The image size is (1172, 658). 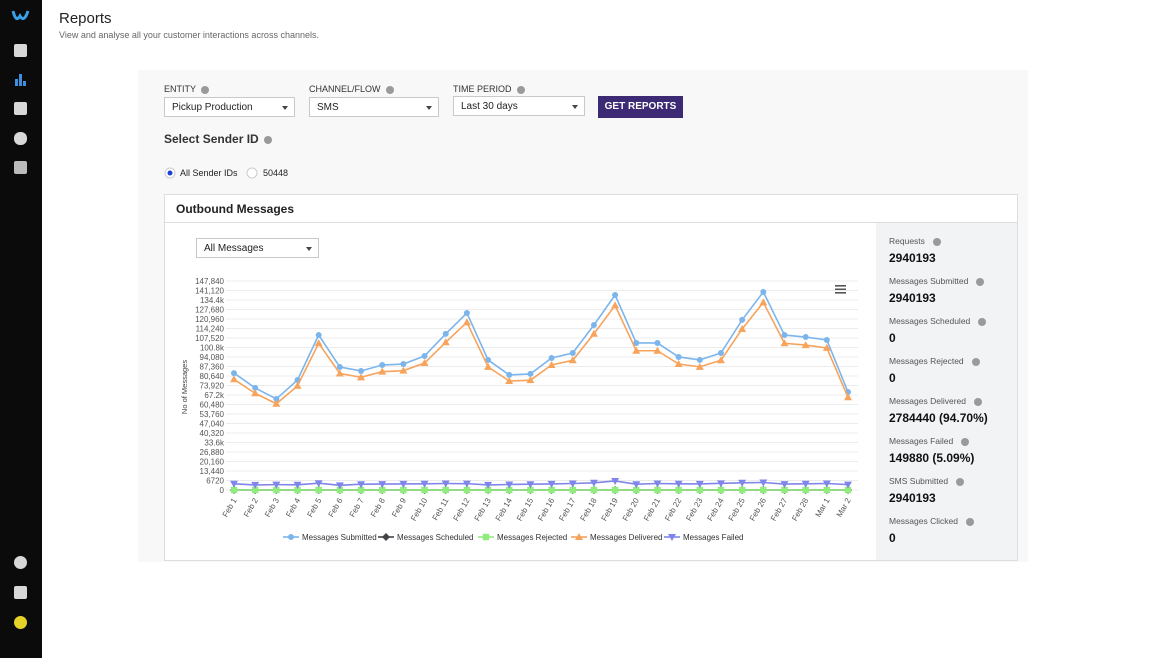 What do you see at coordinates (921, 441) in the screenshot?
I see `stat-label-text: Messages Failed` at bounding box center [921, 441].